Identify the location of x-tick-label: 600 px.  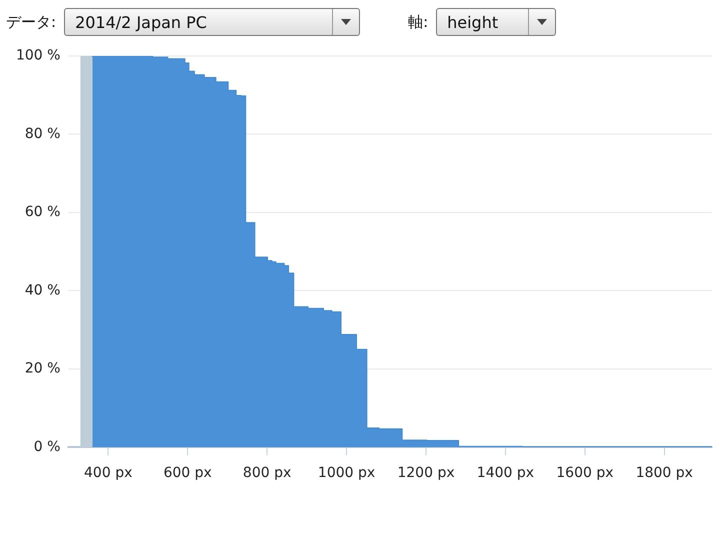
(187, 473).